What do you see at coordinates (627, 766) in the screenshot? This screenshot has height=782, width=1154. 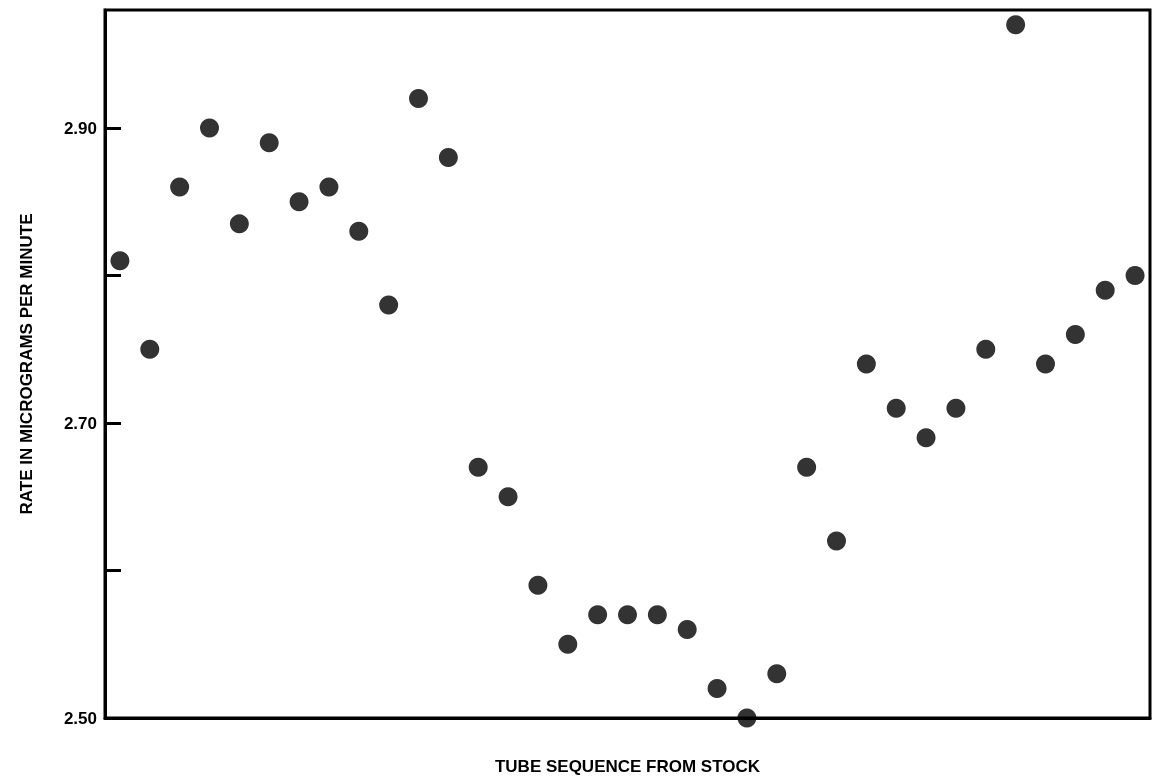 I see `x-axis-title: TUBE SEQUENCE FROM STOCK` at bounding box center [627, 766].